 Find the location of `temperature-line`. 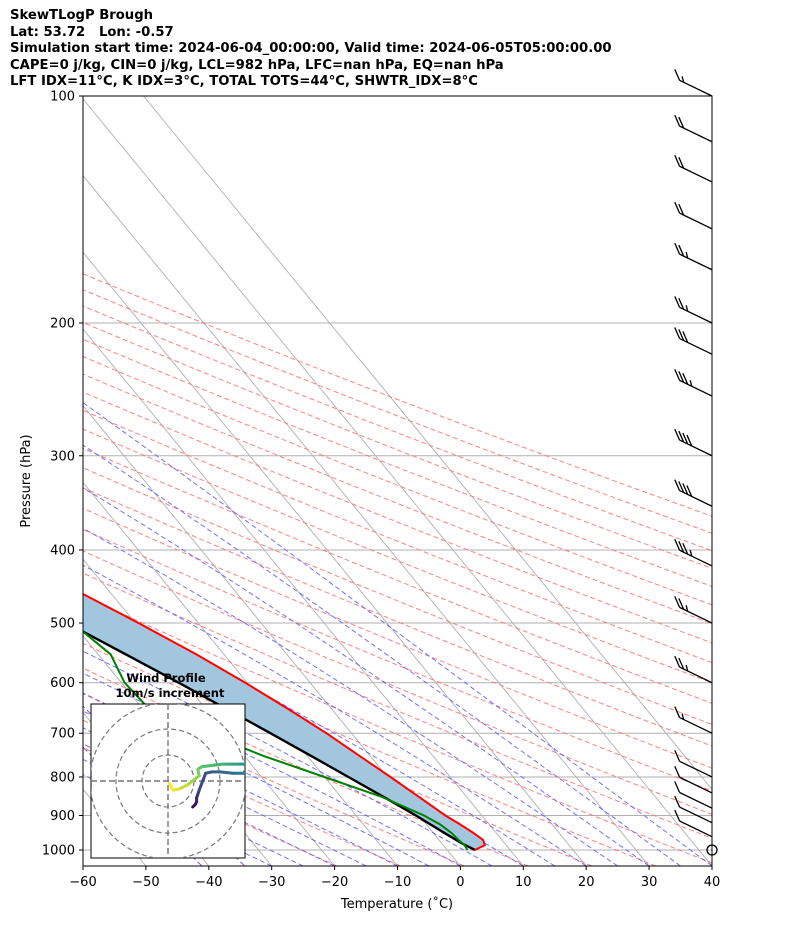

temperature-line is located at coordinates (285, 721).